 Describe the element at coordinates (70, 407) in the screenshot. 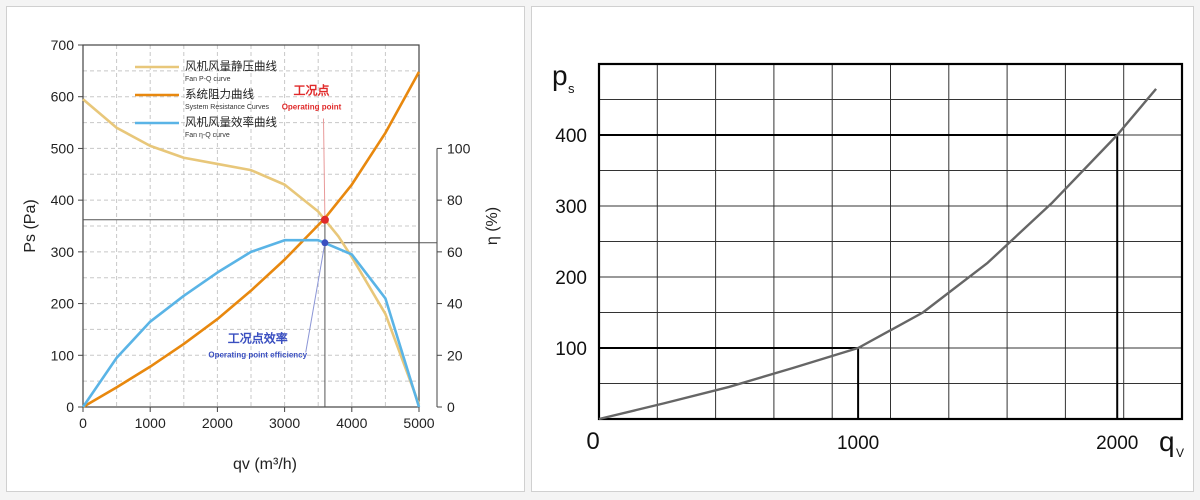

I see `y-tick-label: 0` at that location.